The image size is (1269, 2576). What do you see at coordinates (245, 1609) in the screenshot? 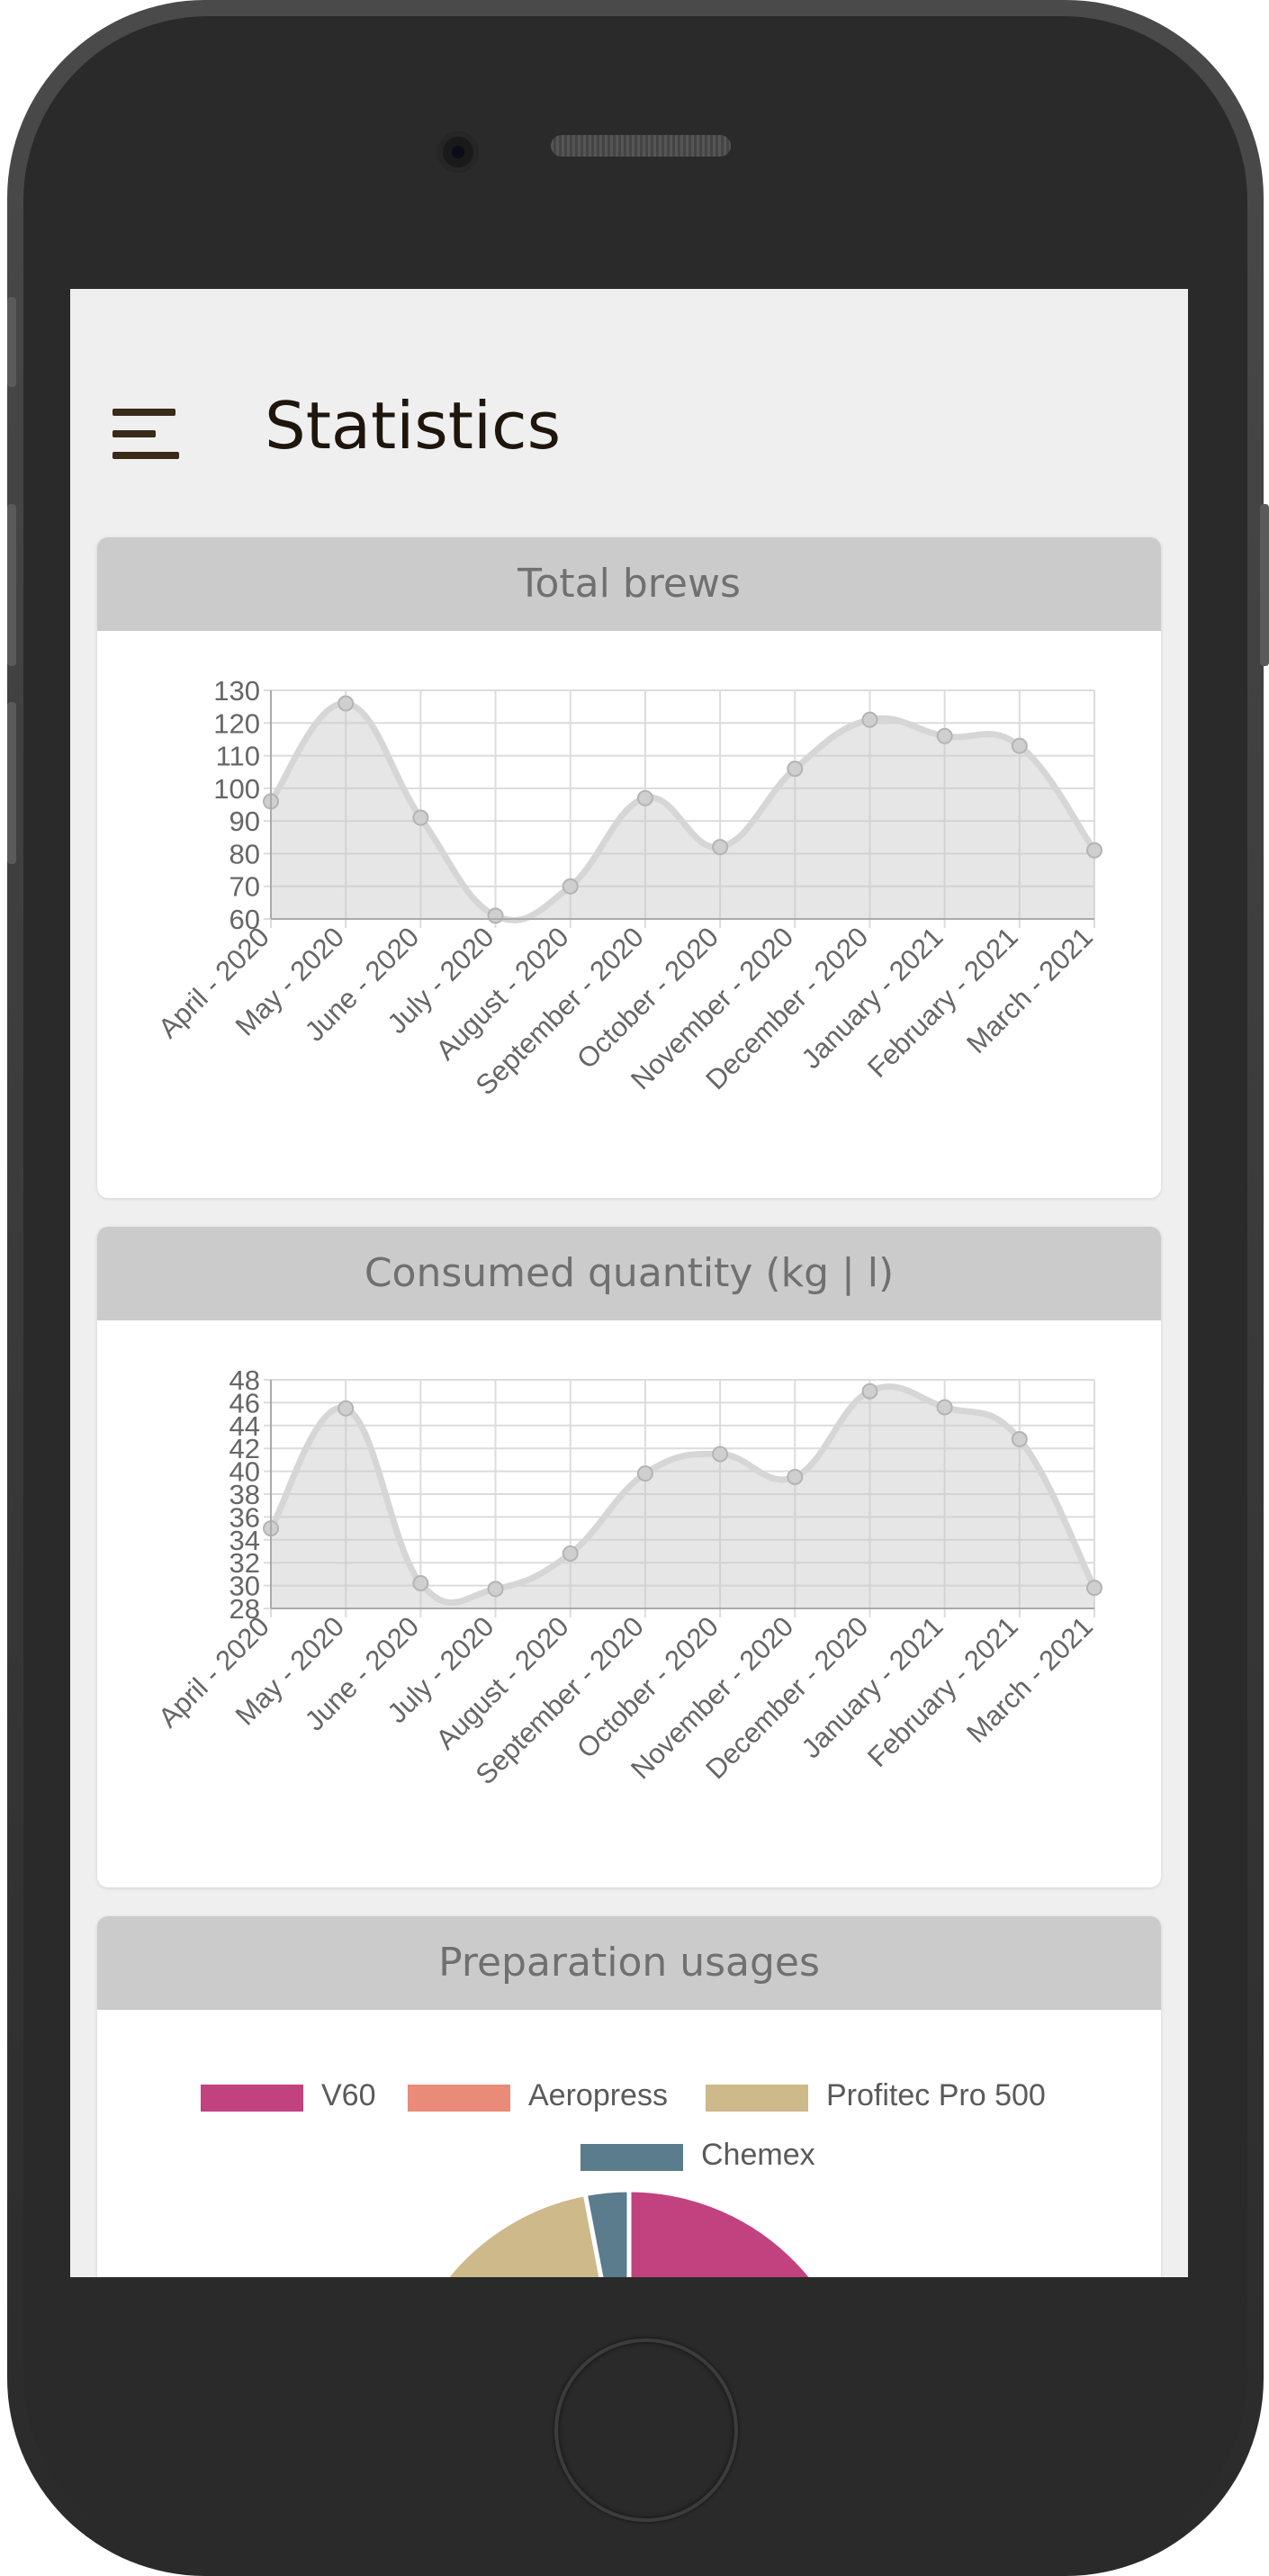
I see `y-tick-label: 28` at bounding box center [245, 1609].